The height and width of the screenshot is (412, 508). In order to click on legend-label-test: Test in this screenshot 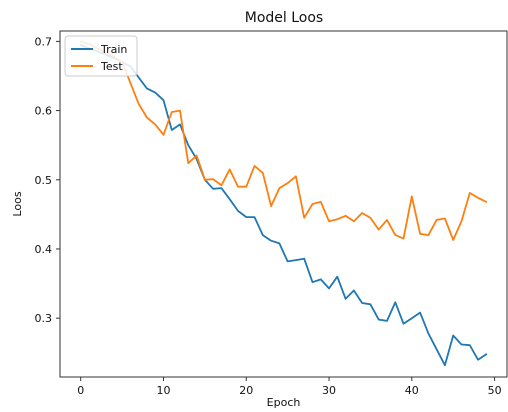, I will do `click(111, 66)`.